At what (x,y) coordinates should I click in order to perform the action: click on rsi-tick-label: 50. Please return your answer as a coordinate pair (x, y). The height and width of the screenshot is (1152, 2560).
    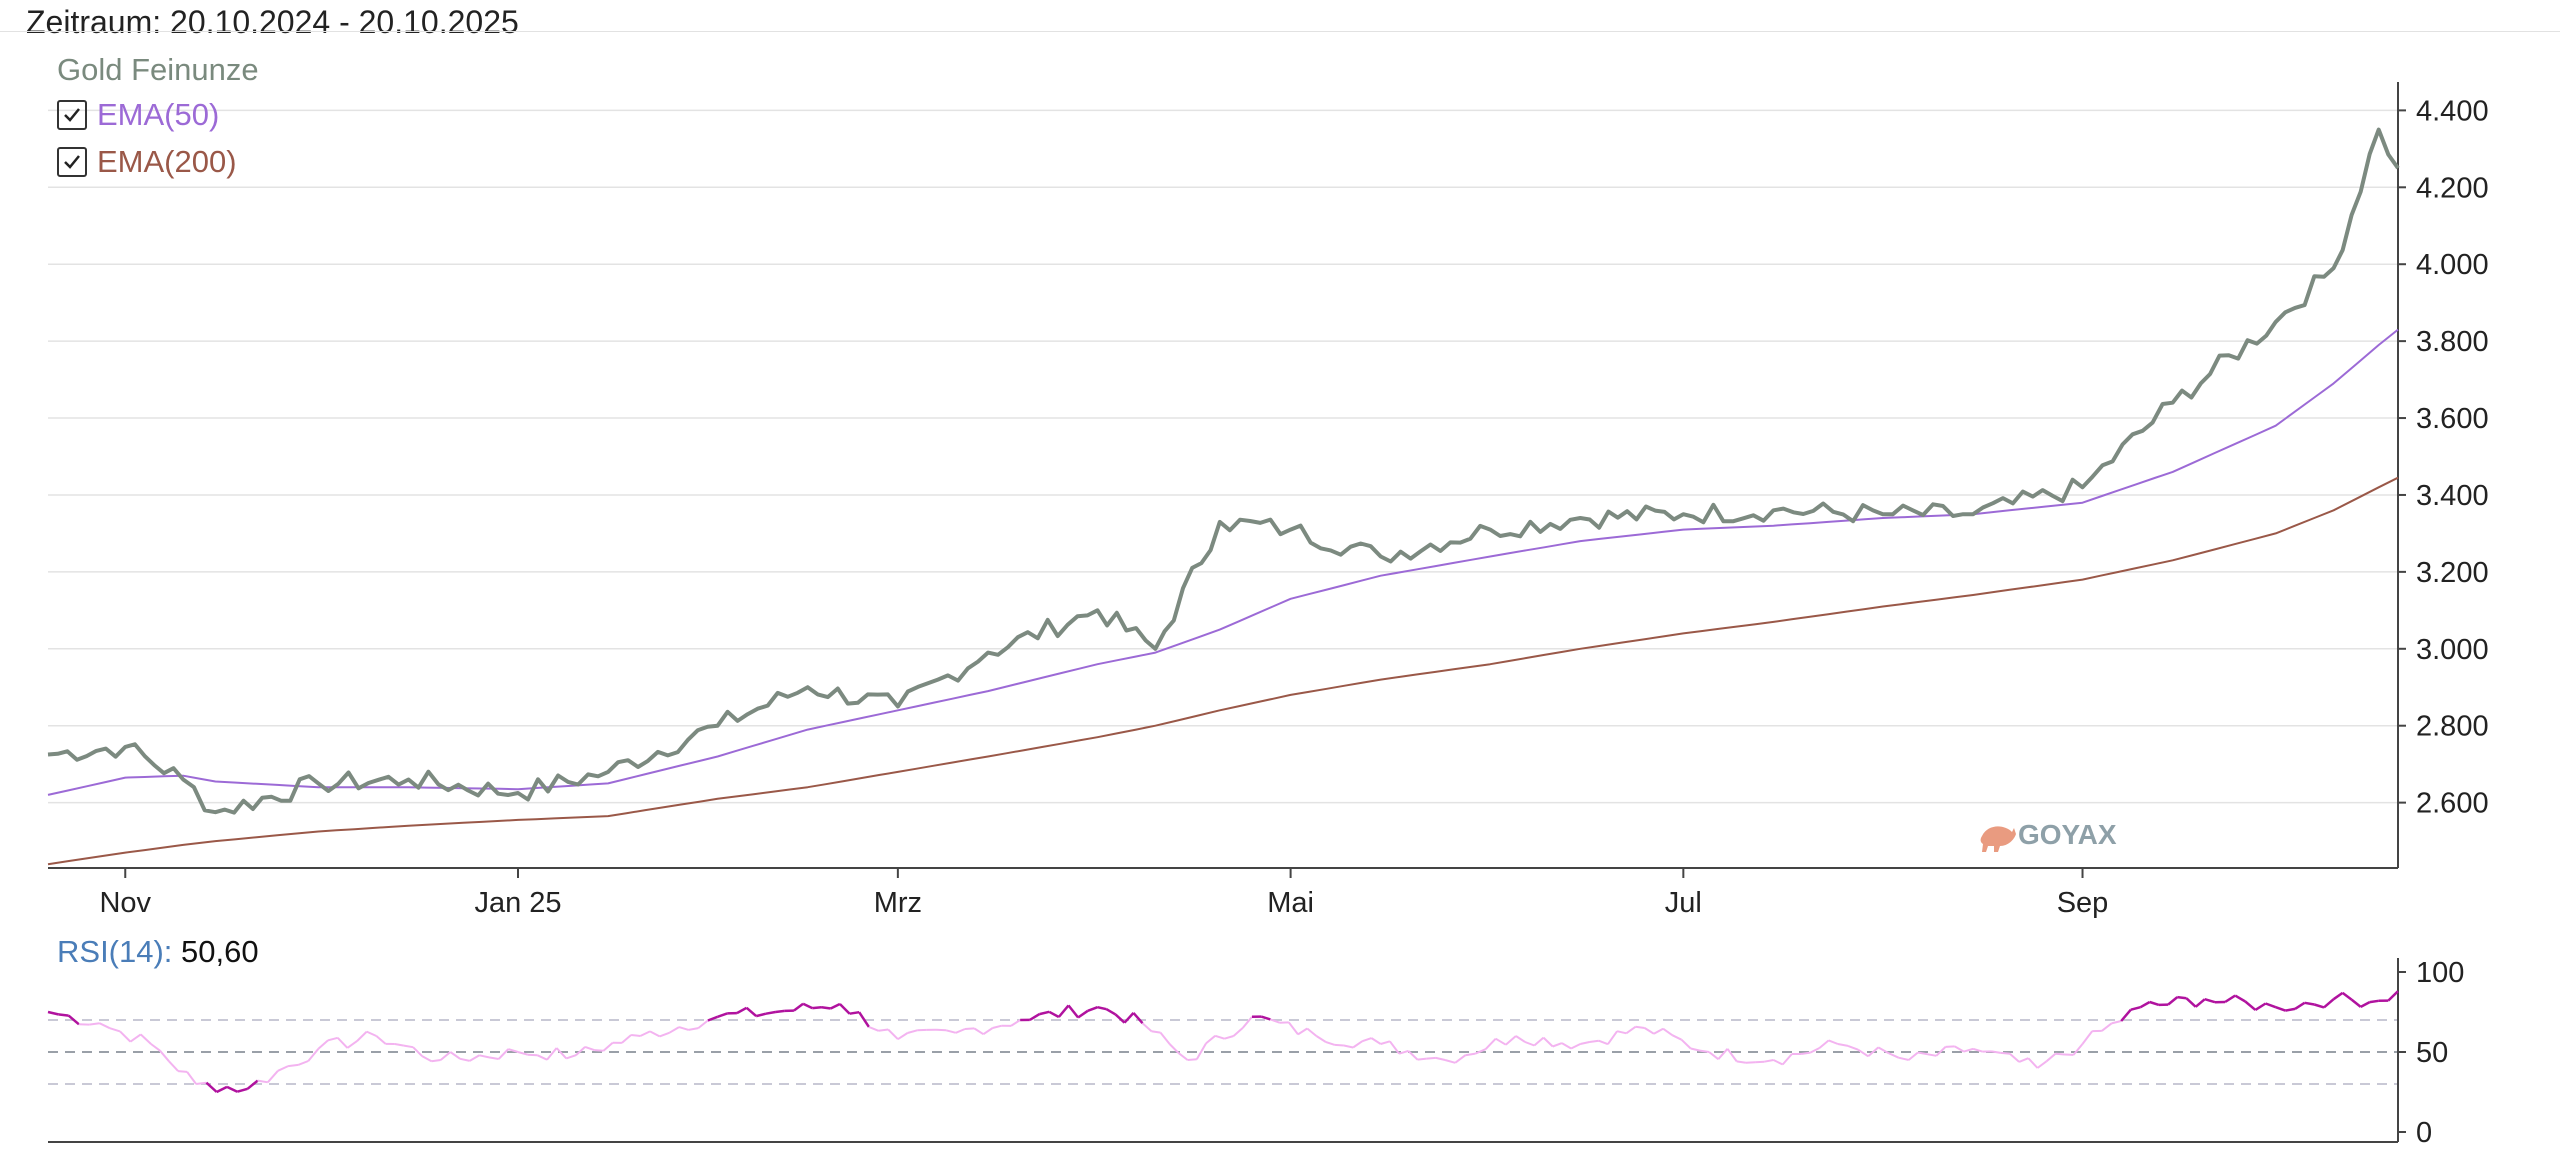
    Looking at the image, I should click on (2432, 1053).